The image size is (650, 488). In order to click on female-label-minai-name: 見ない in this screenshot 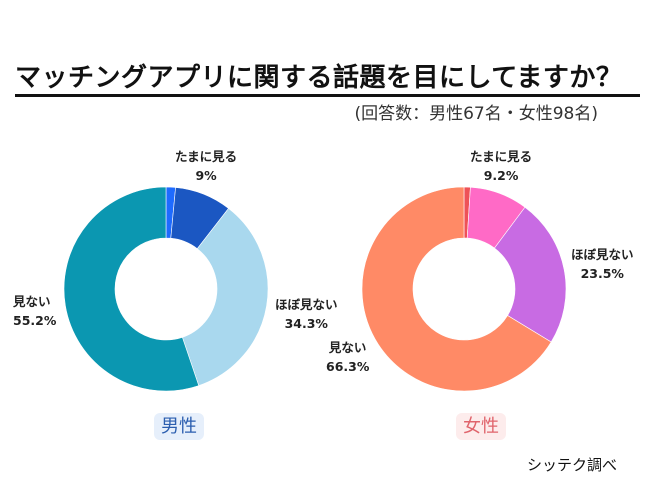, I will do `click(347, 347)`.